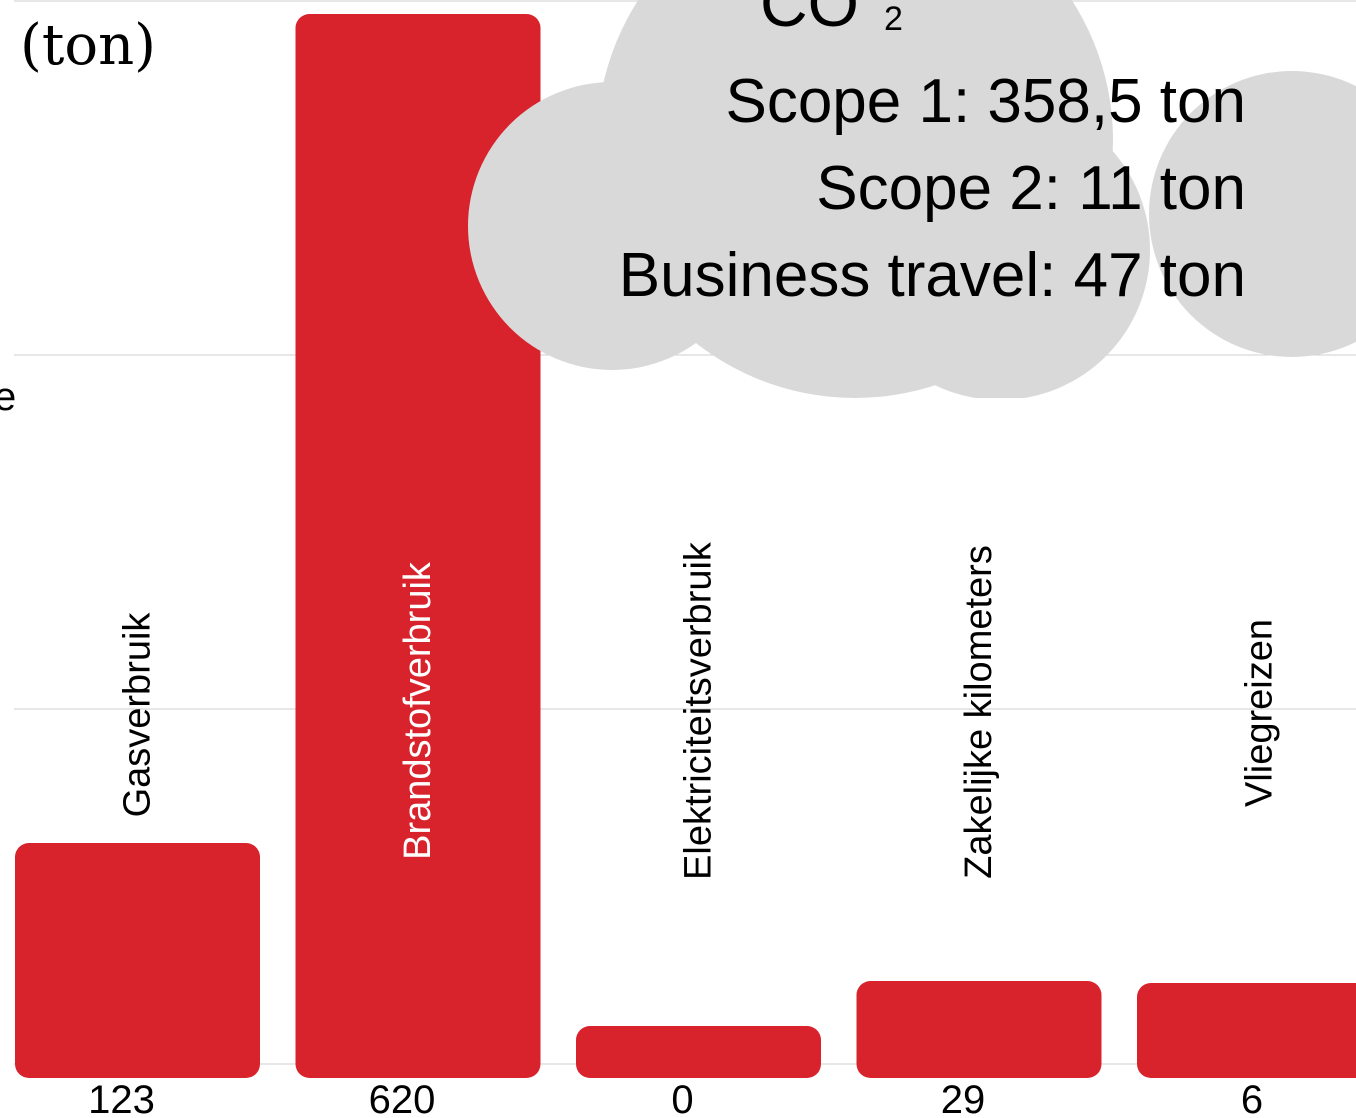  I want to click on value-label-vliegreizen: 6, so click(1252, 1098).